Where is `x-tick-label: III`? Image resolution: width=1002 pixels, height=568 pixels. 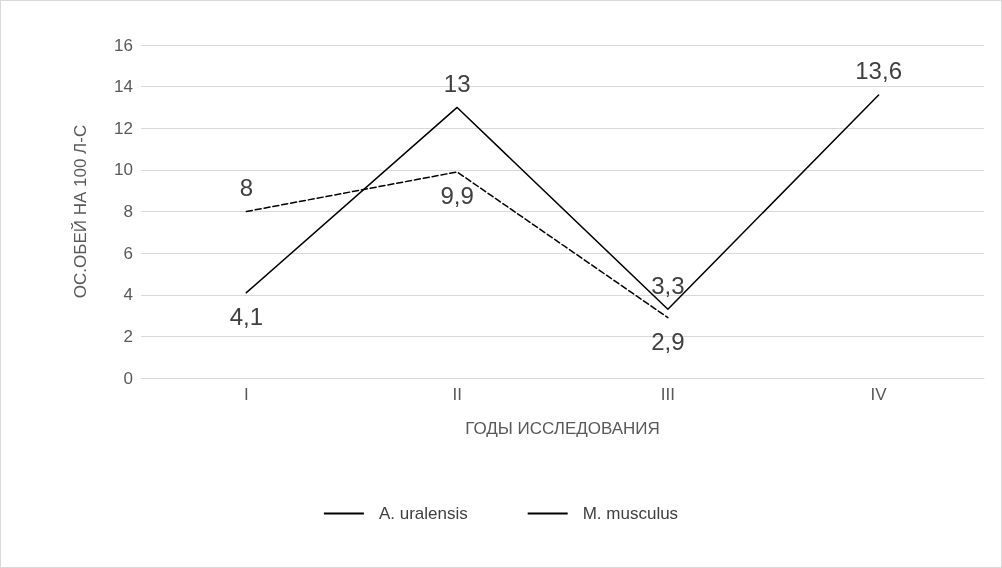
x-tick-label: III is located at coordinates (667, 394).